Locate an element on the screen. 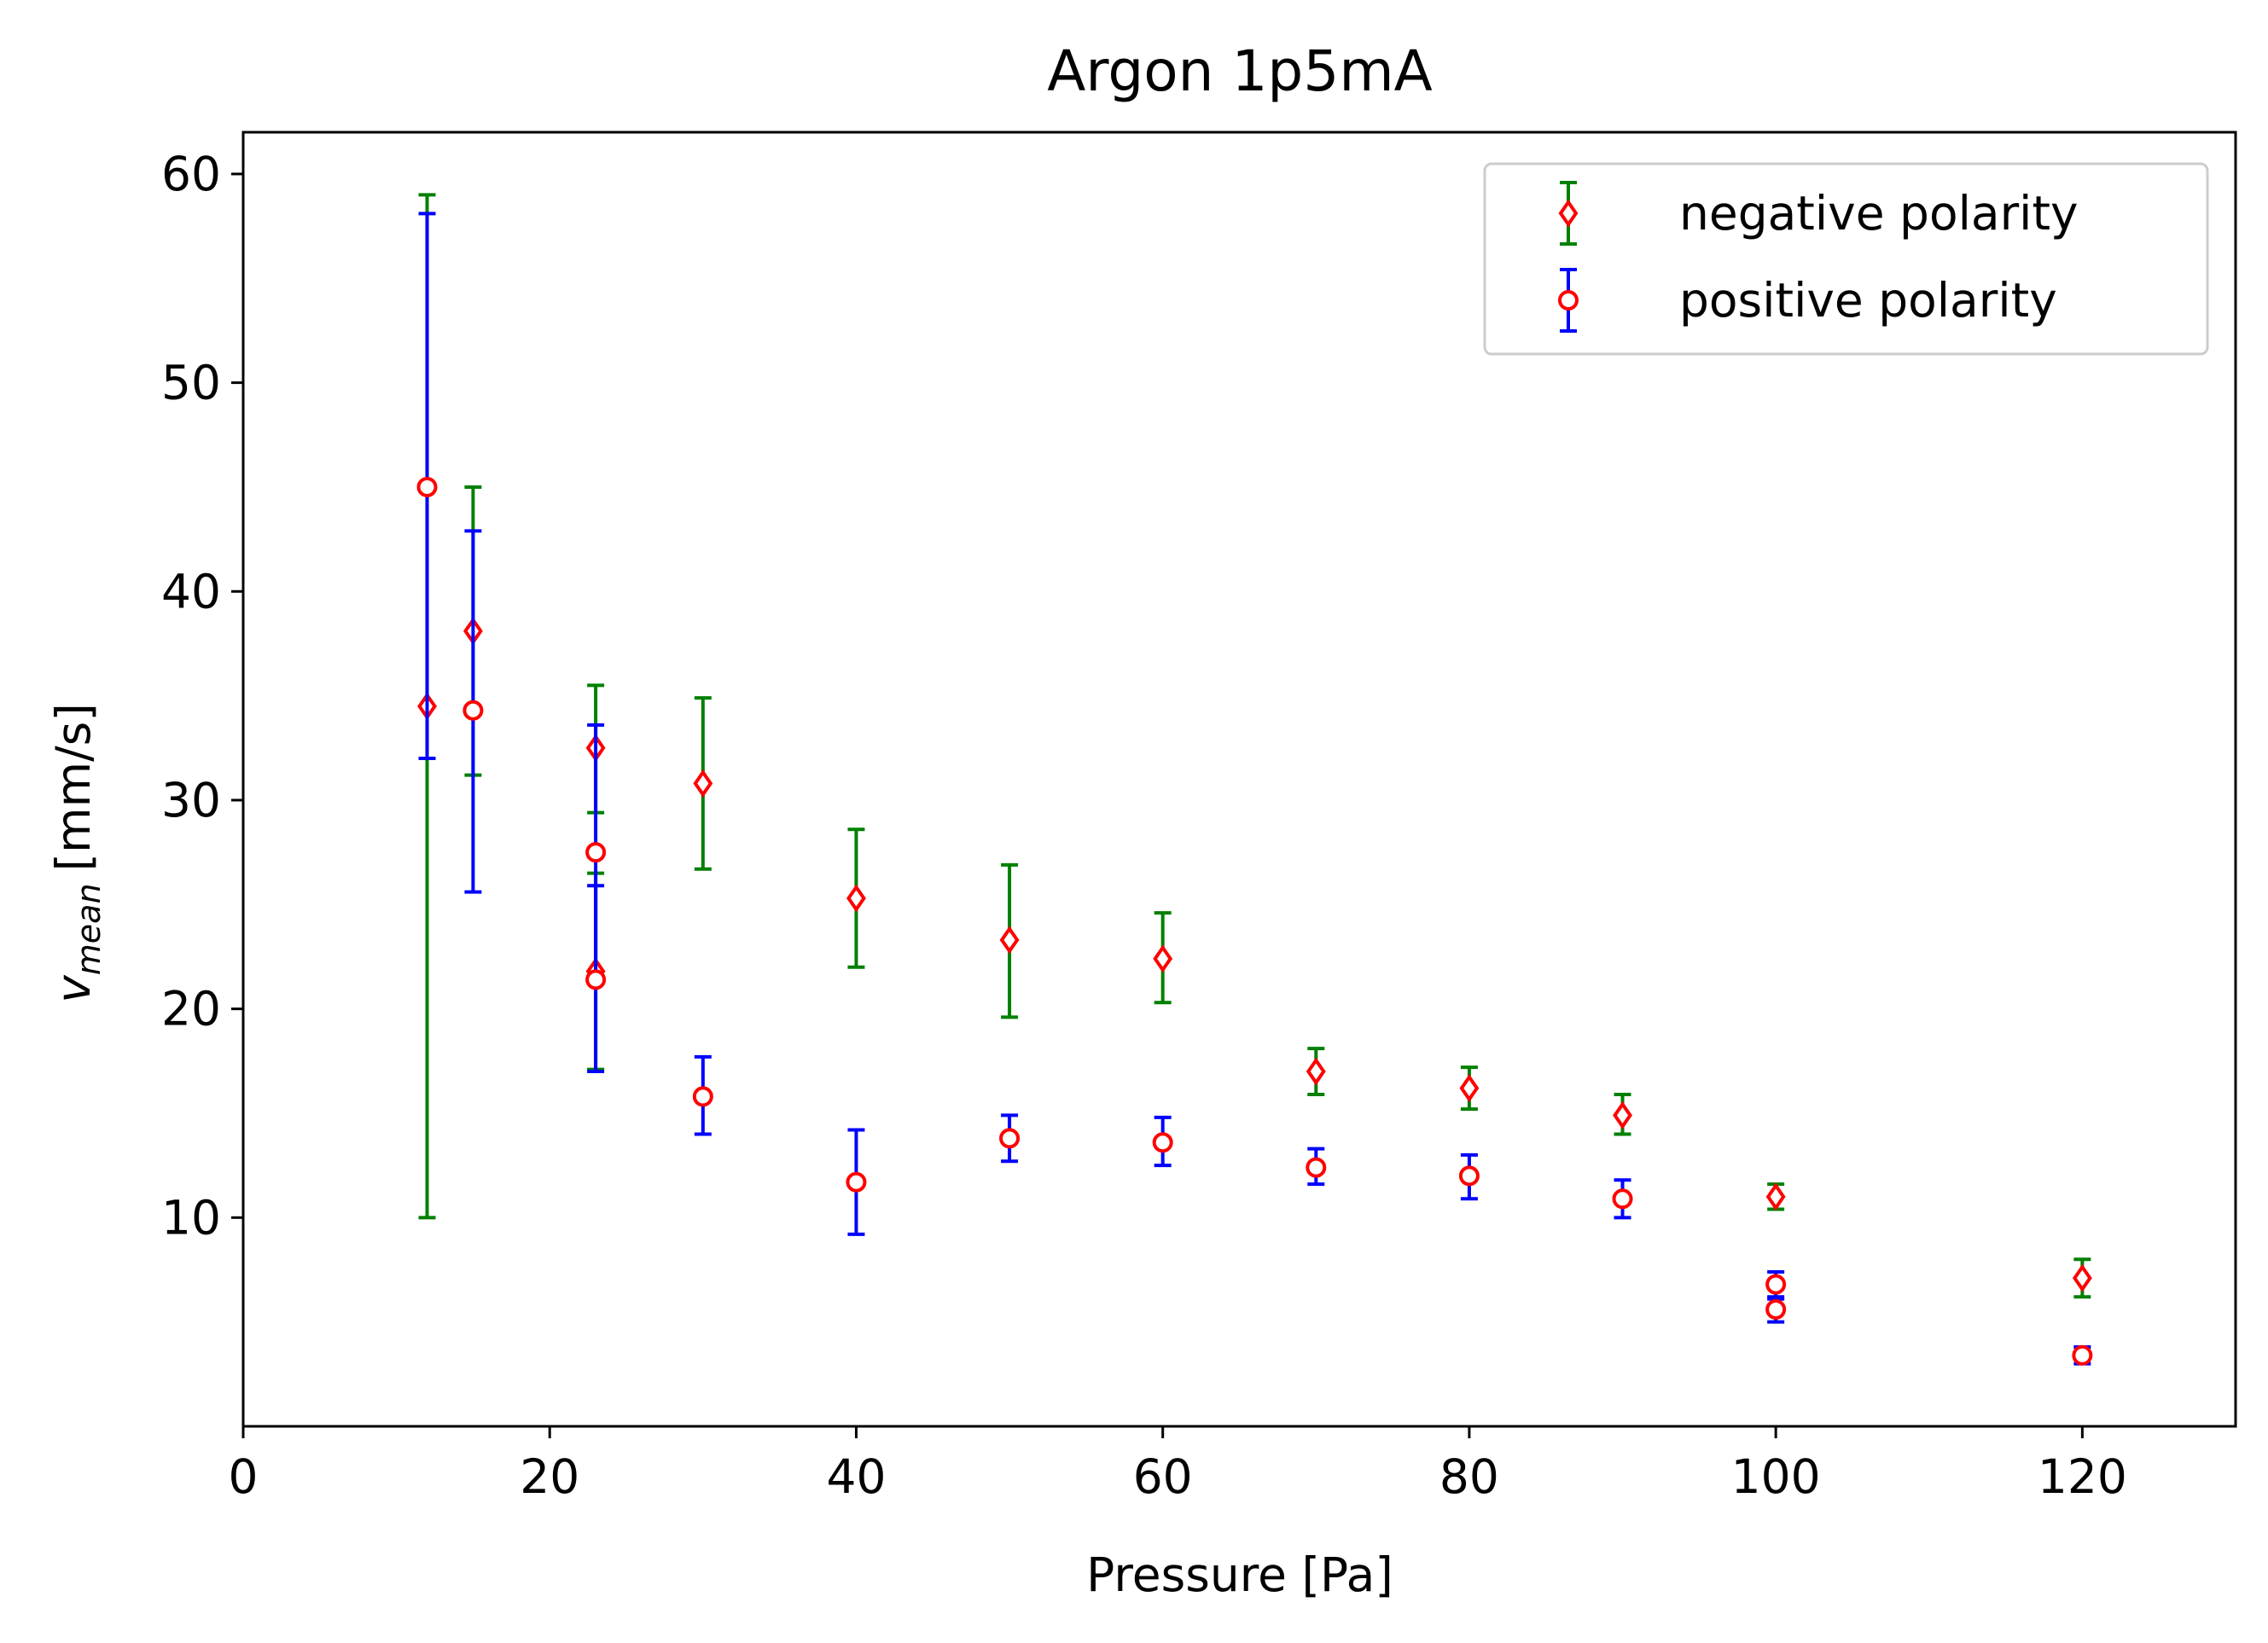 This screenshot has width=2268, height=1643. x-tick-label: 120 is located at coordinates (2082, 1476).